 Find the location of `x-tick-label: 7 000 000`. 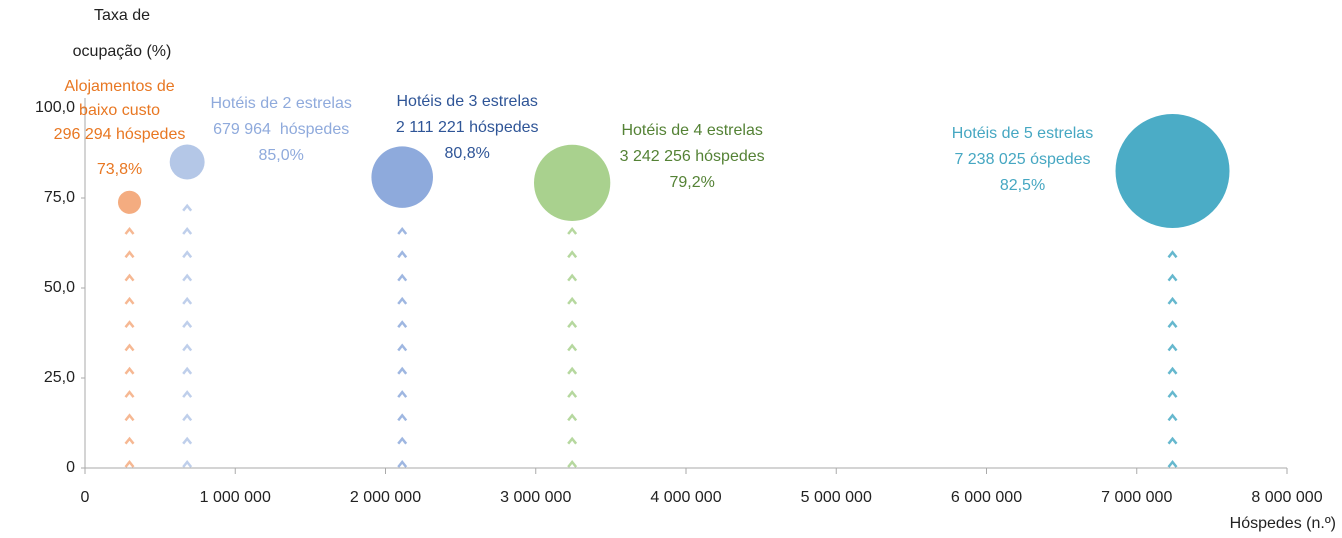

x-tick-label: 7 000 000 is located at coordinates (1136, 497).